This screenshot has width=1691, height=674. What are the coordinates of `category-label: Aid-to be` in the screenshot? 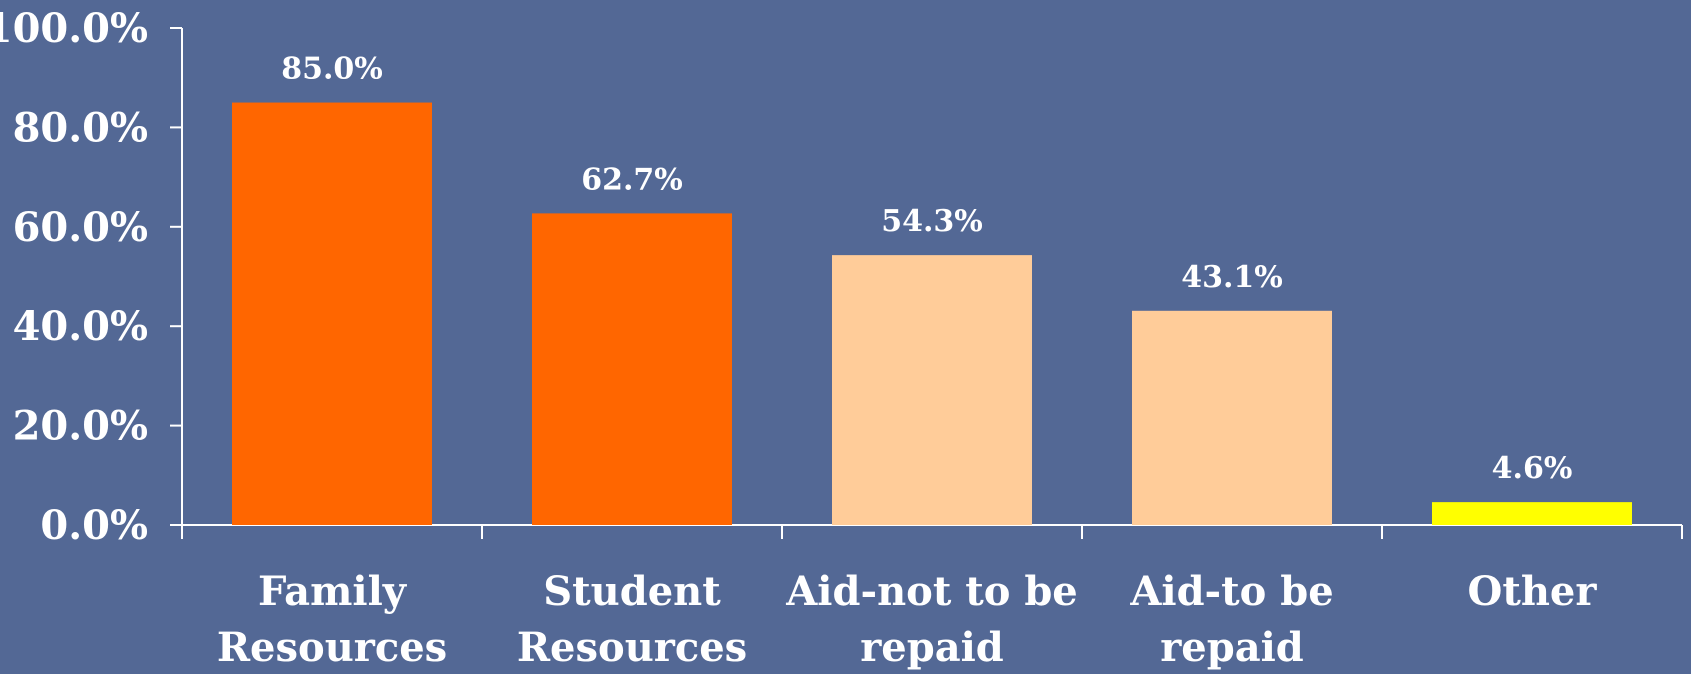 It's located at (1231, 591).